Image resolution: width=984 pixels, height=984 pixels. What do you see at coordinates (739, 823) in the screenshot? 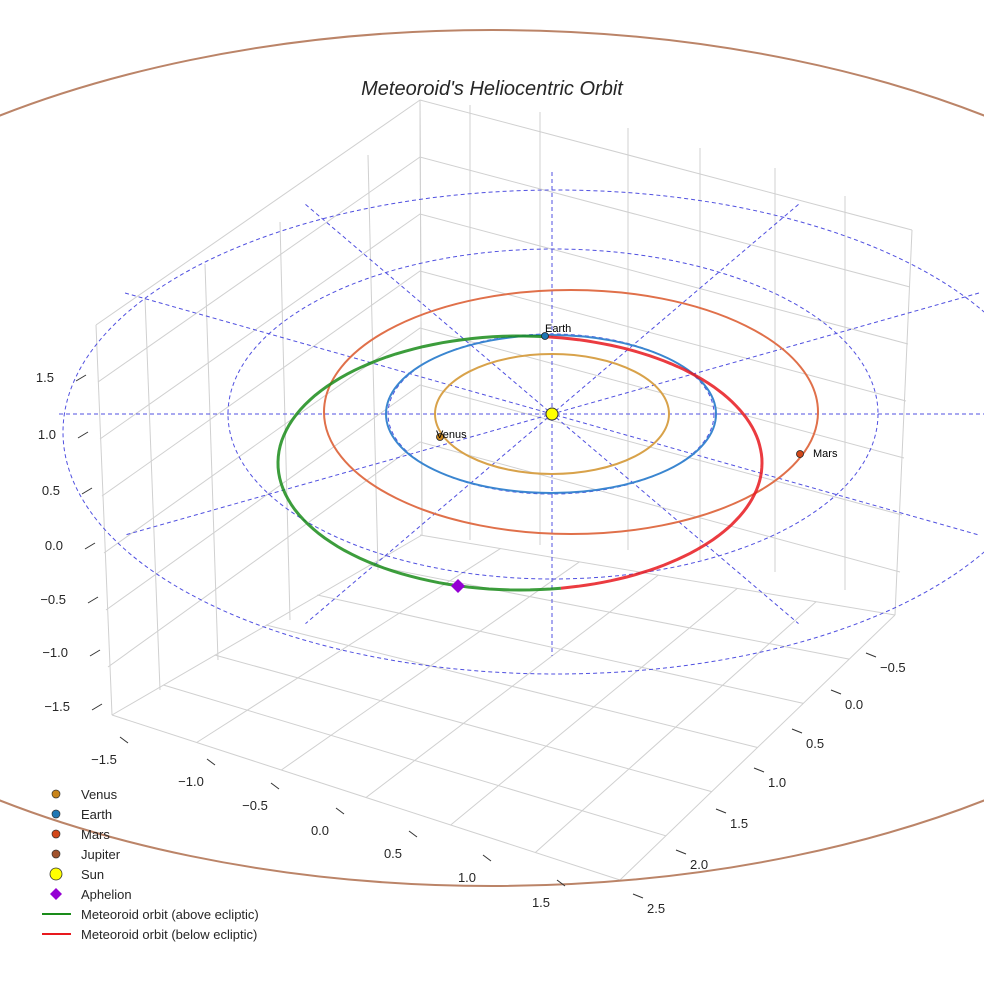
I see `y-tick-label: 1.5` at bounding box center [739, 823].